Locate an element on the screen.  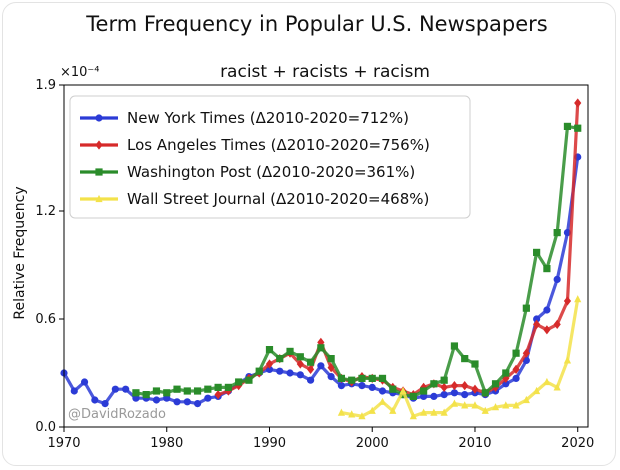
series-line-wsj is located at coordinates (459, 357).